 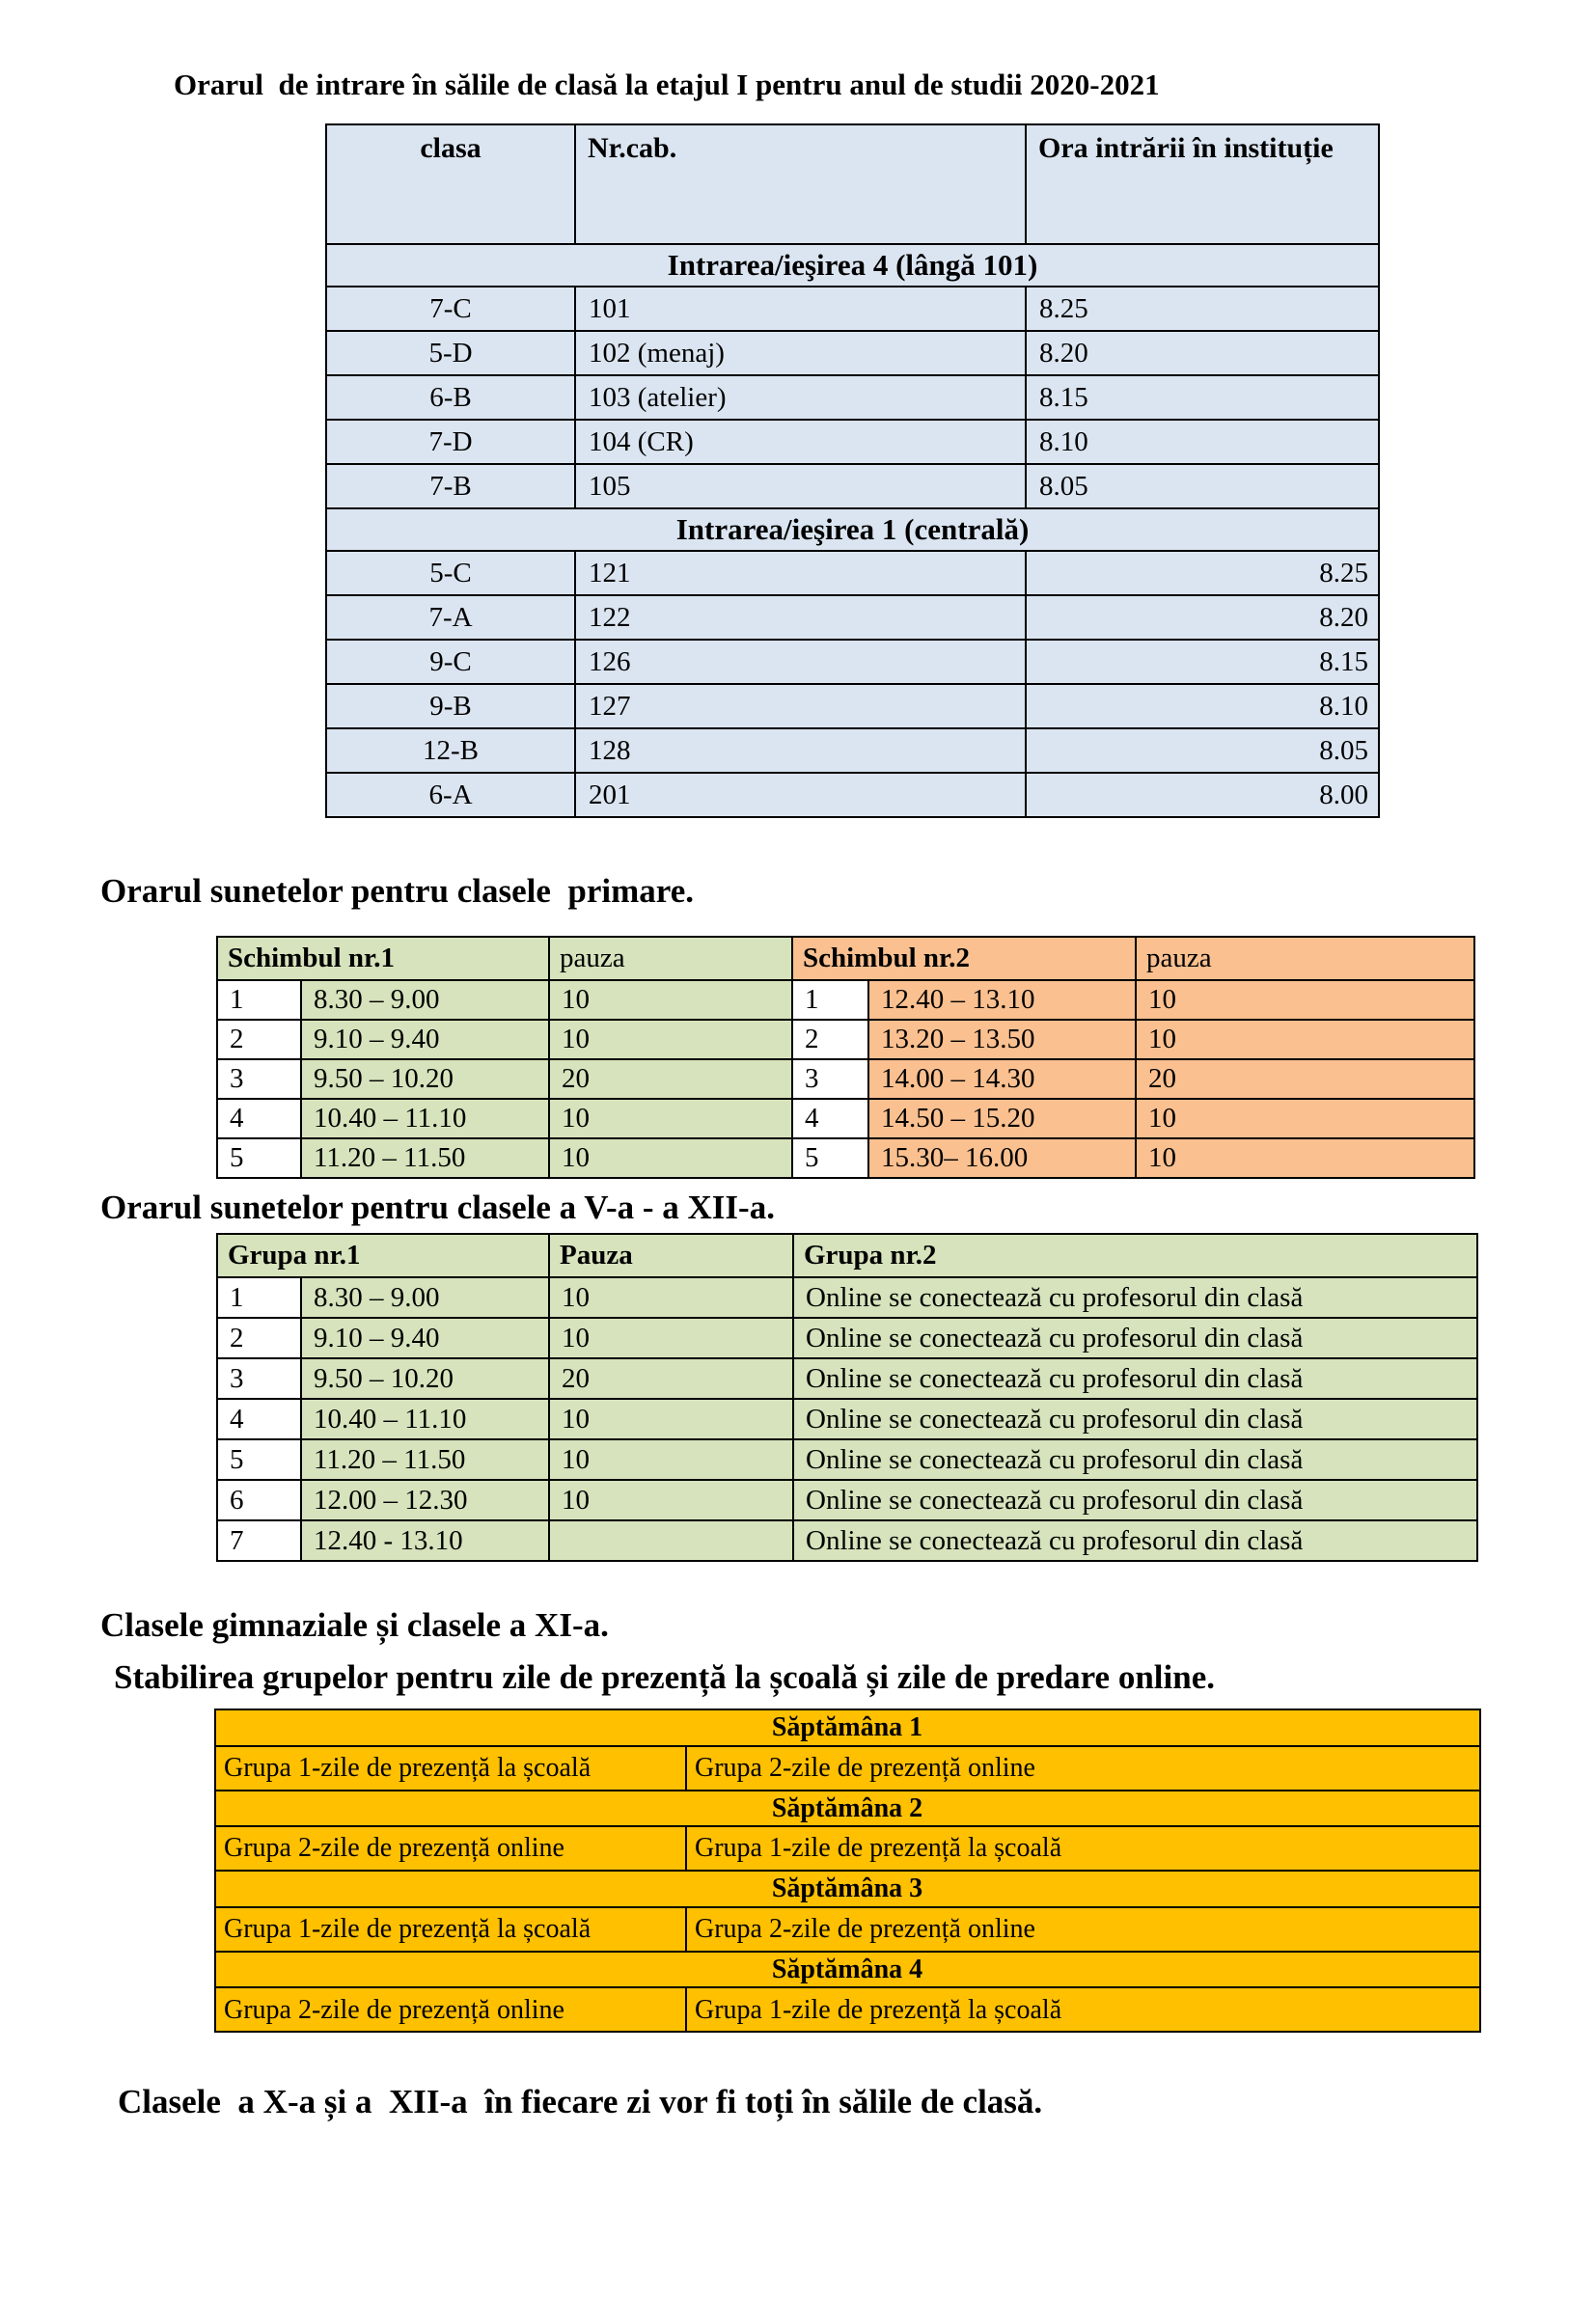 I want to click on week-title-row: Săptămâna 3, so click(x=848, y=1889).